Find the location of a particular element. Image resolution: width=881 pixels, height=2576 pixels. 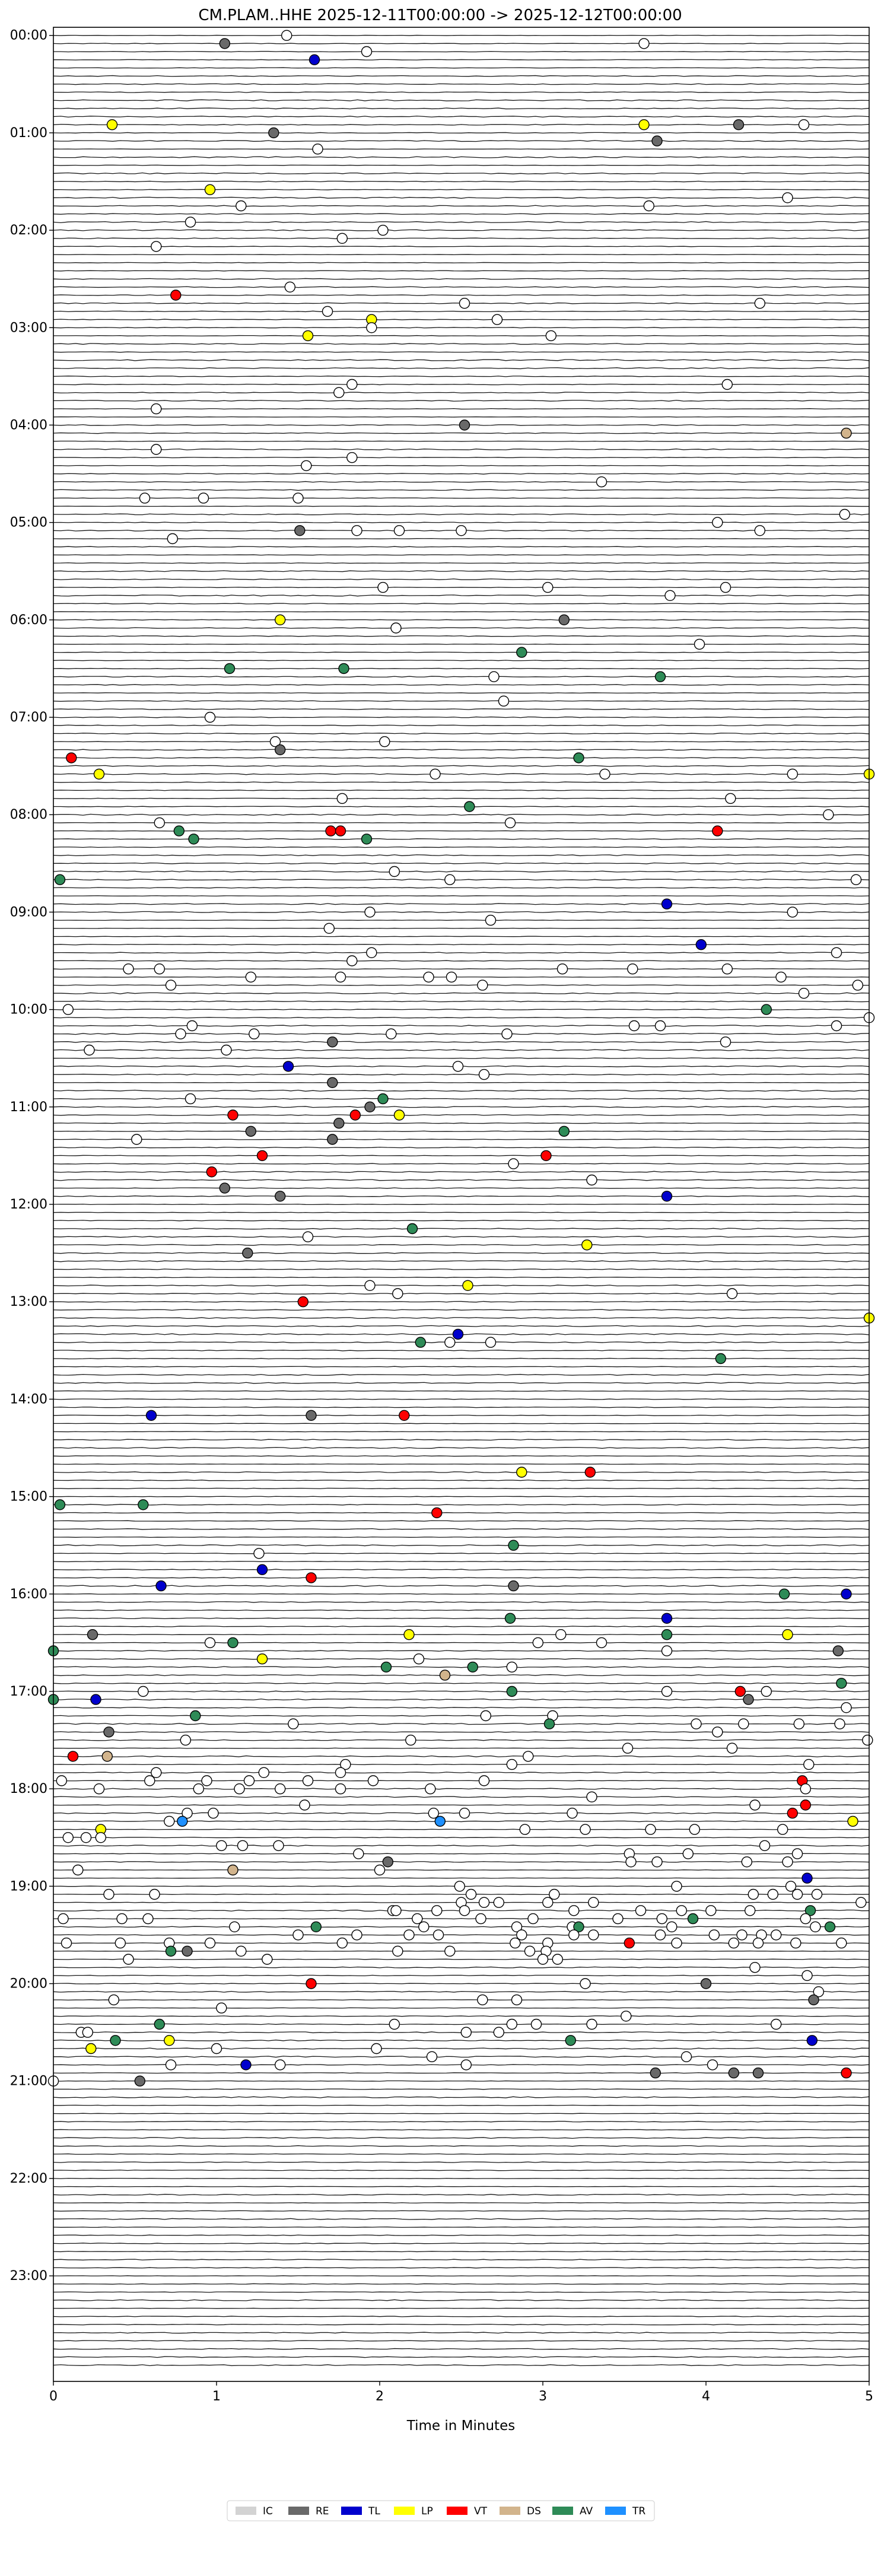

y-tick-label: 18:00 is located at coordinates (28, 1789).